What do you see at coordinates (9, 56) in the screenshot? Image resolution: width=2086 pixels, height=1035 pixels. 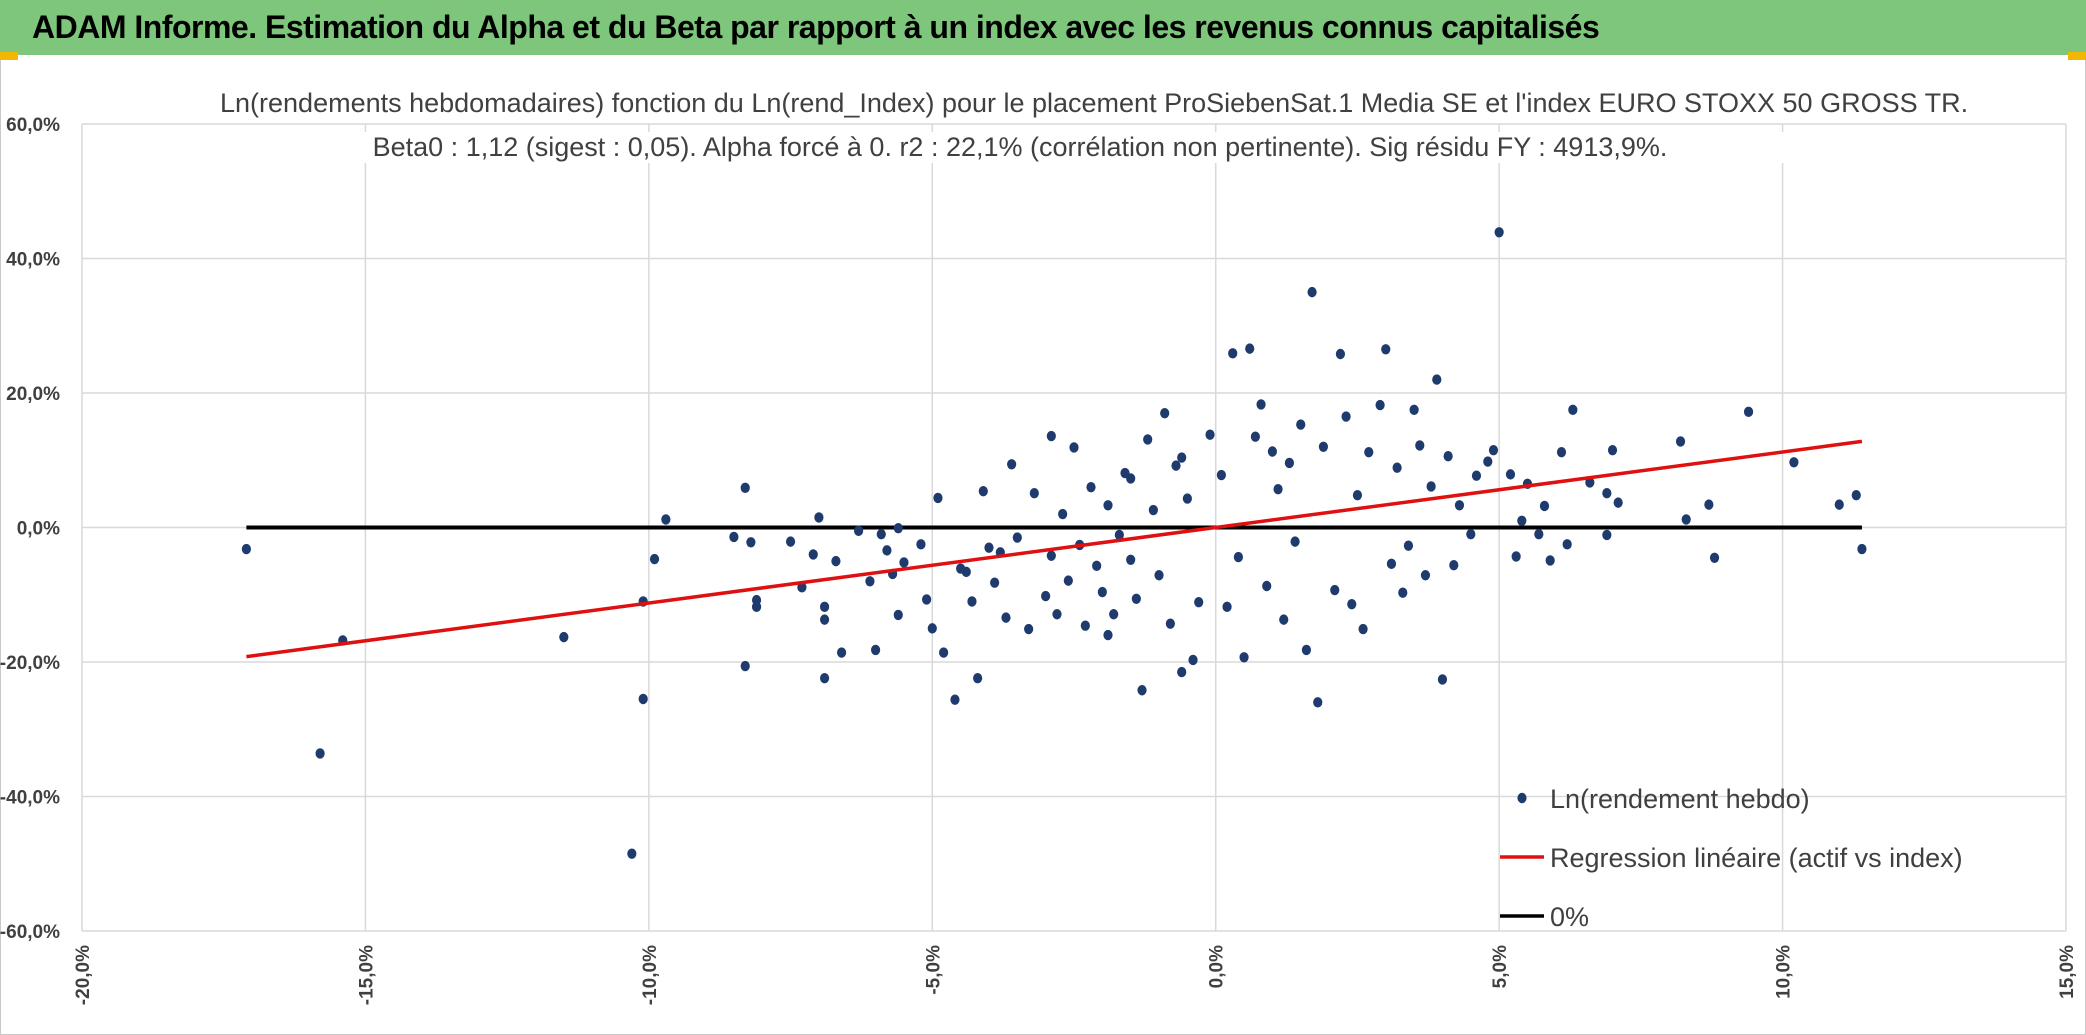 I see `corner-marker-left` at bounding box center [9, 56].